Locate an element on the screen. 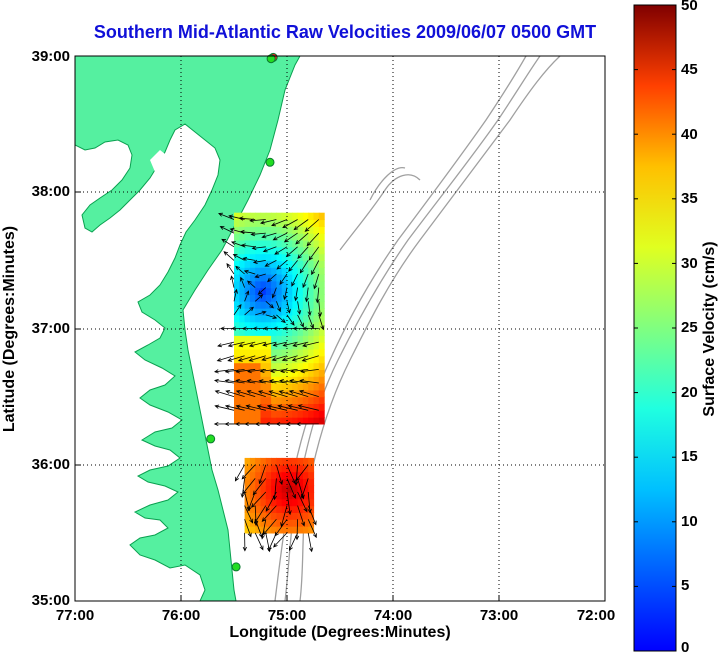 This screenshot has height=659, width=724. colorbar-tick-label: 35 is located at coordinates (689, 198).